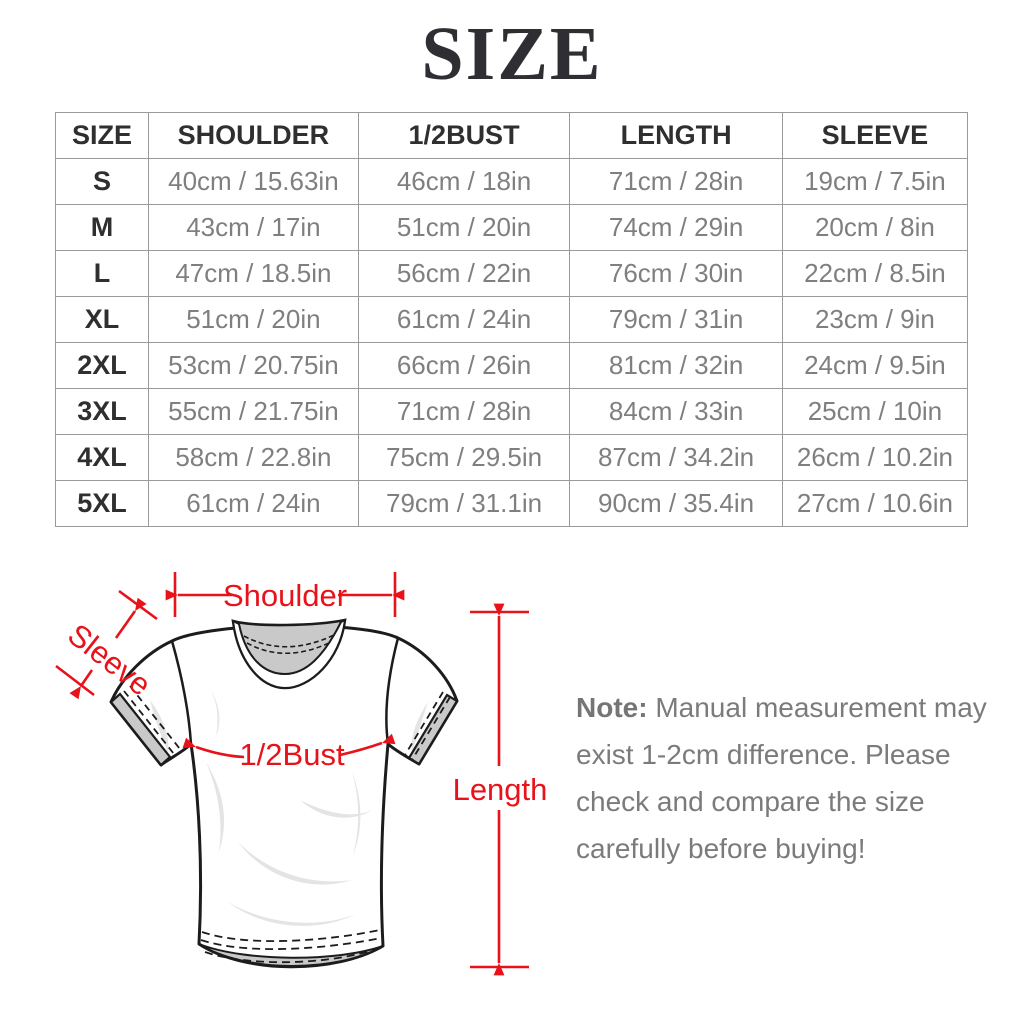 Image resolution: width=1024 pixels, height=1024 pixels. I want to click on length-value: 84cm / 33in, so click(676, 411).